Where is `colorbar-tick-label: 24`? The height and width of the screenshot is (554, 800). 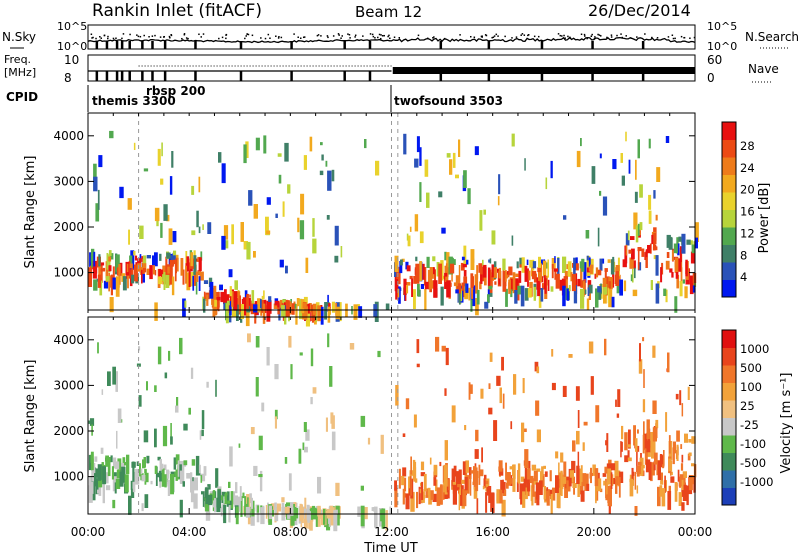 colorbar-tick-label: 24 is located at coordinates (747, 168).